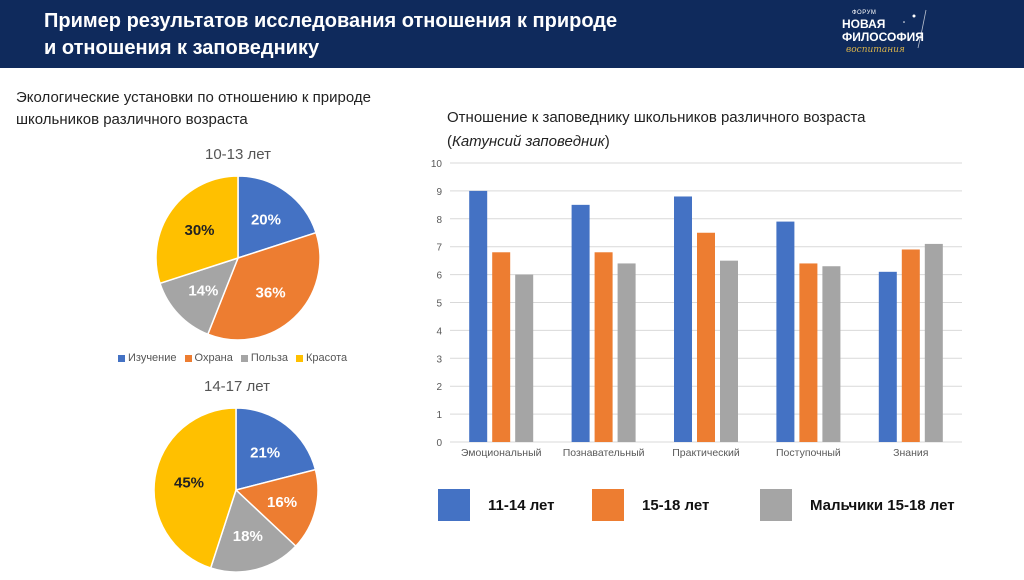 This screenshot has width=1024, height=580. I want to click on y-tick-label: 4, so click(439, 331).